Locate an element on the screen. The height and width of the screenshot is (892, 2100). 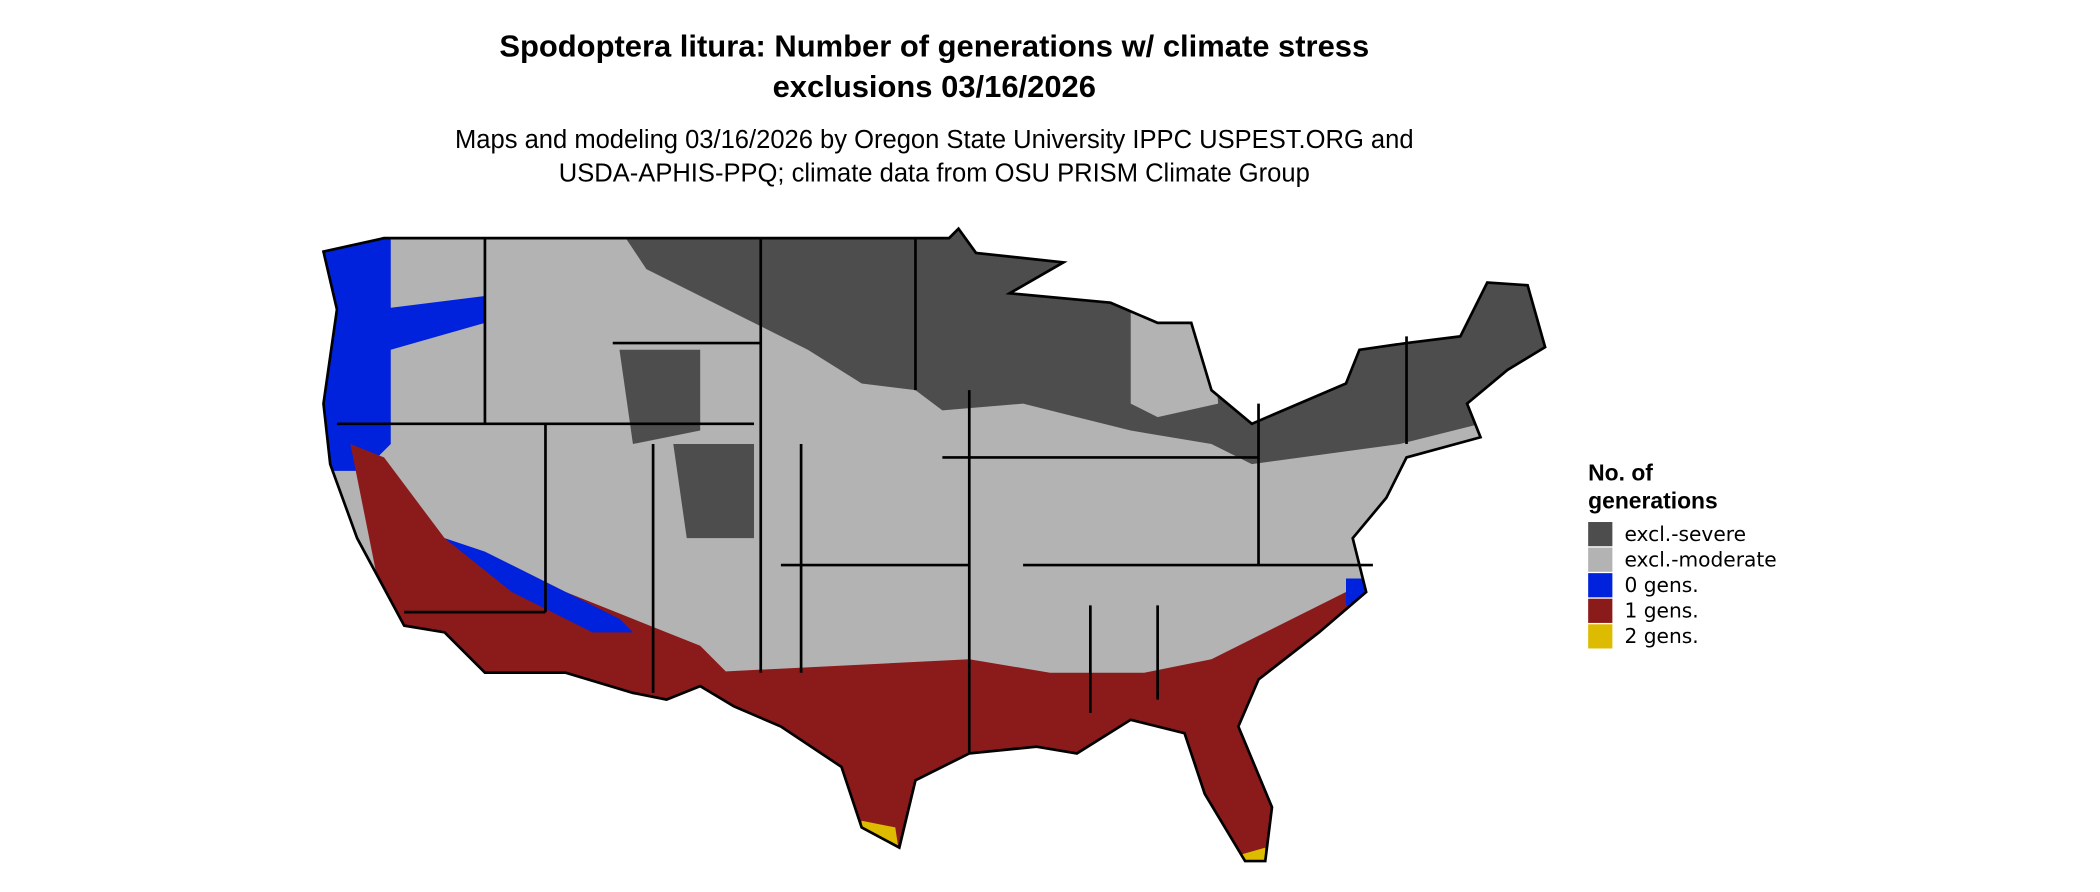
legend-label: 2 gens. is located at coordinates (1661, 636).